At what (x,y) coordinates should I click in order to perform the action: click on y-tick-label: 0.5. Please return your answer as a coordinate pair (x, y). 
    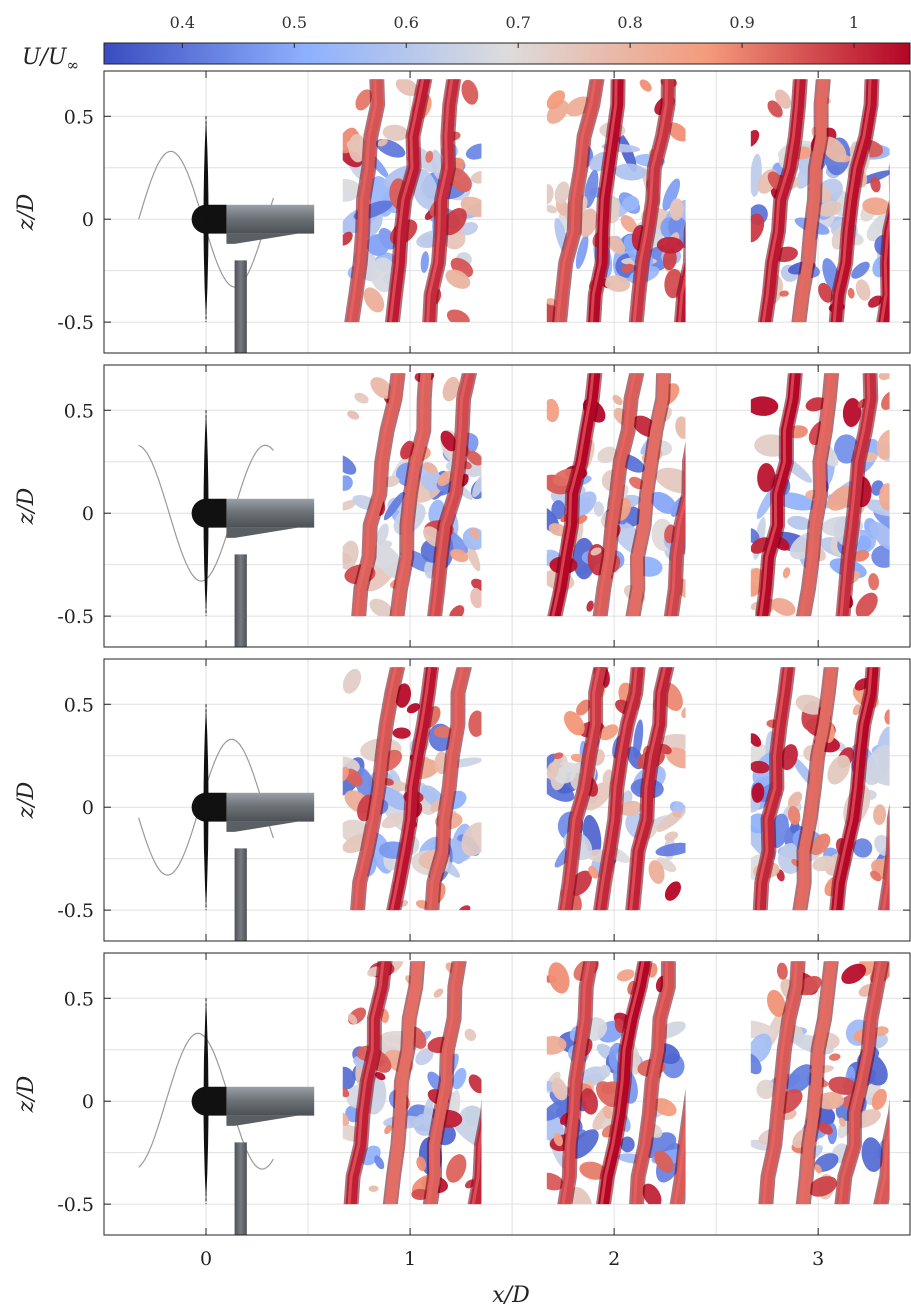
    Looking at the image, I should click on (79, 411).